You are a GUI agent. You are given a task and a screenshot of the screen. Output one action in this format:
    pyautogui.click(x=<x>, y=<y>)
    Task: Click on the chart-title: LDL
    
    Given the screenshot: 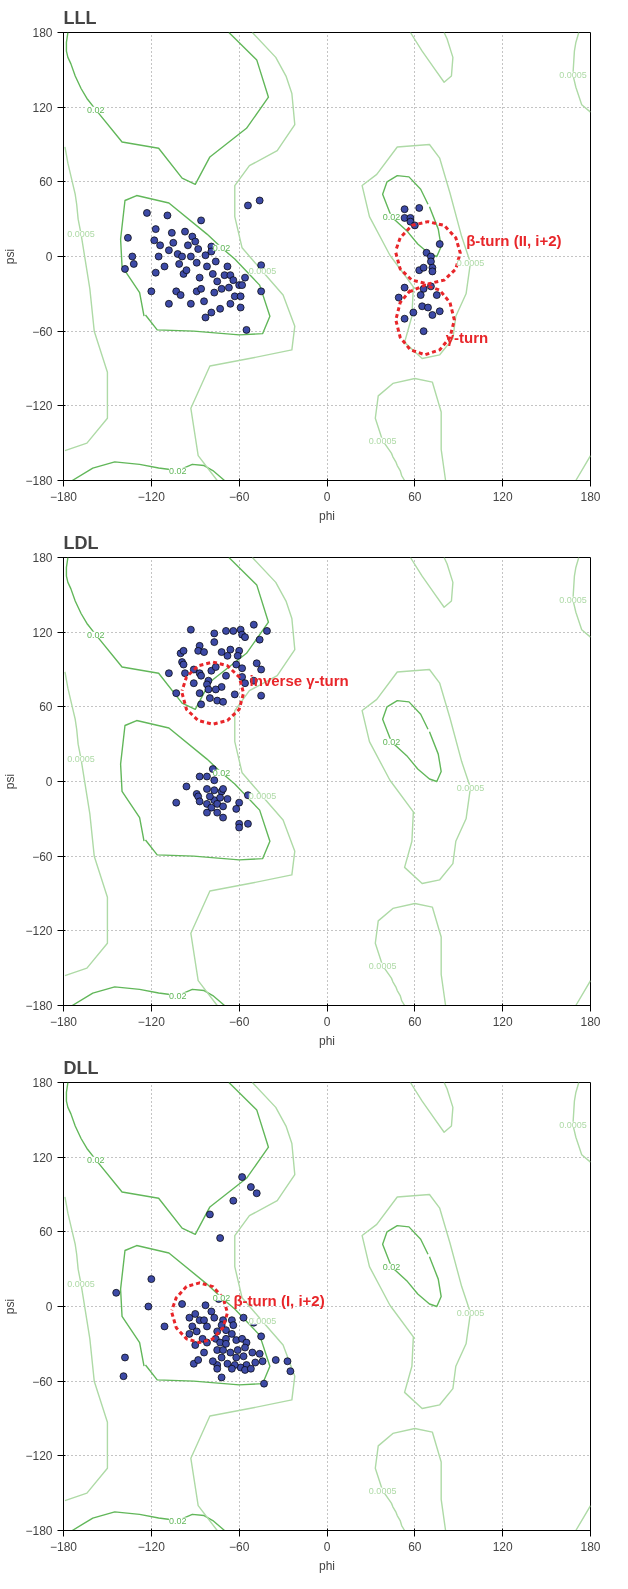 What is the action you would take?
    pyautogui.click(x=81, y=542)
    